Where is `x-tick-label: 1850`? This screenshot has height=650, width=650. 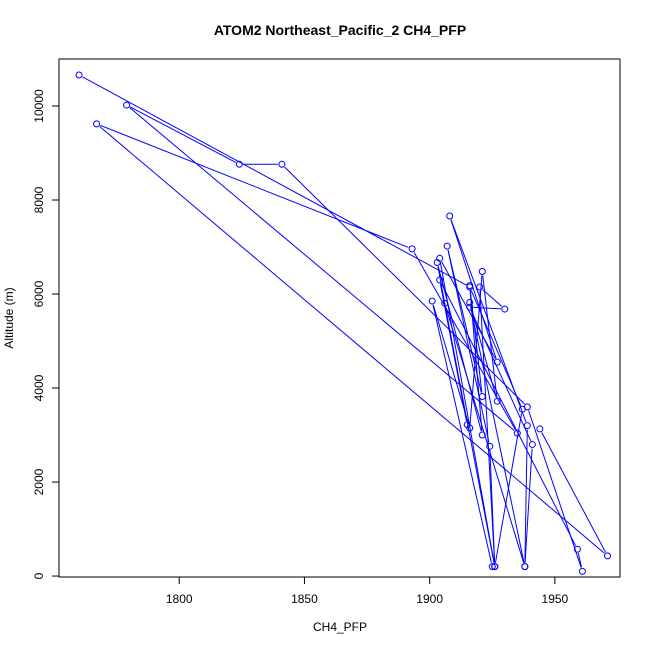
x-tick-label: 1850 is located at coordinates (304, 599).